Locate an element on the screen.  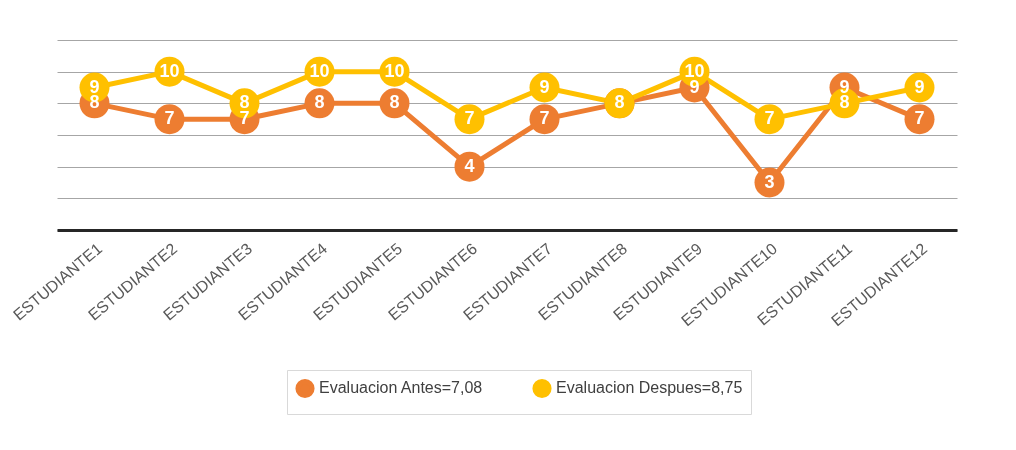
legend-label: Evaluacion Despues=8,75 is located at coordinates (649, 388).